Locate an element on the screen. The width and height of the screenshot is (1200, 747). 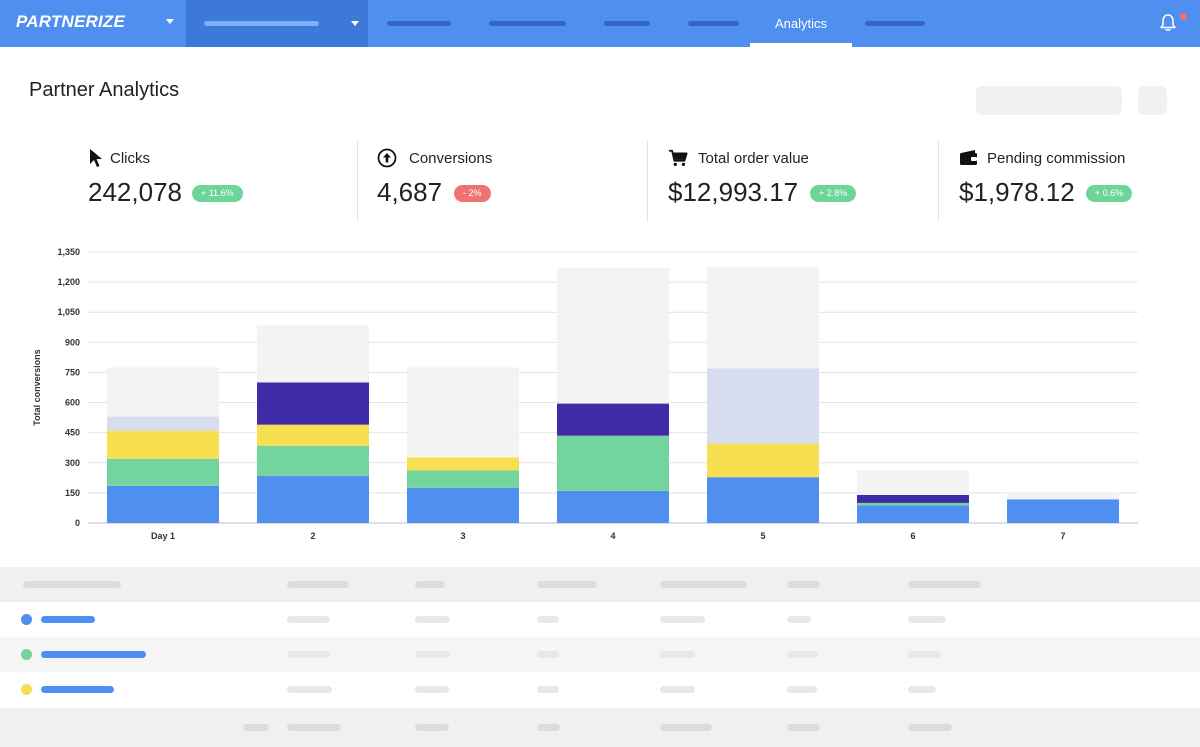
notification-dot is located at coordinates (1183, 16).